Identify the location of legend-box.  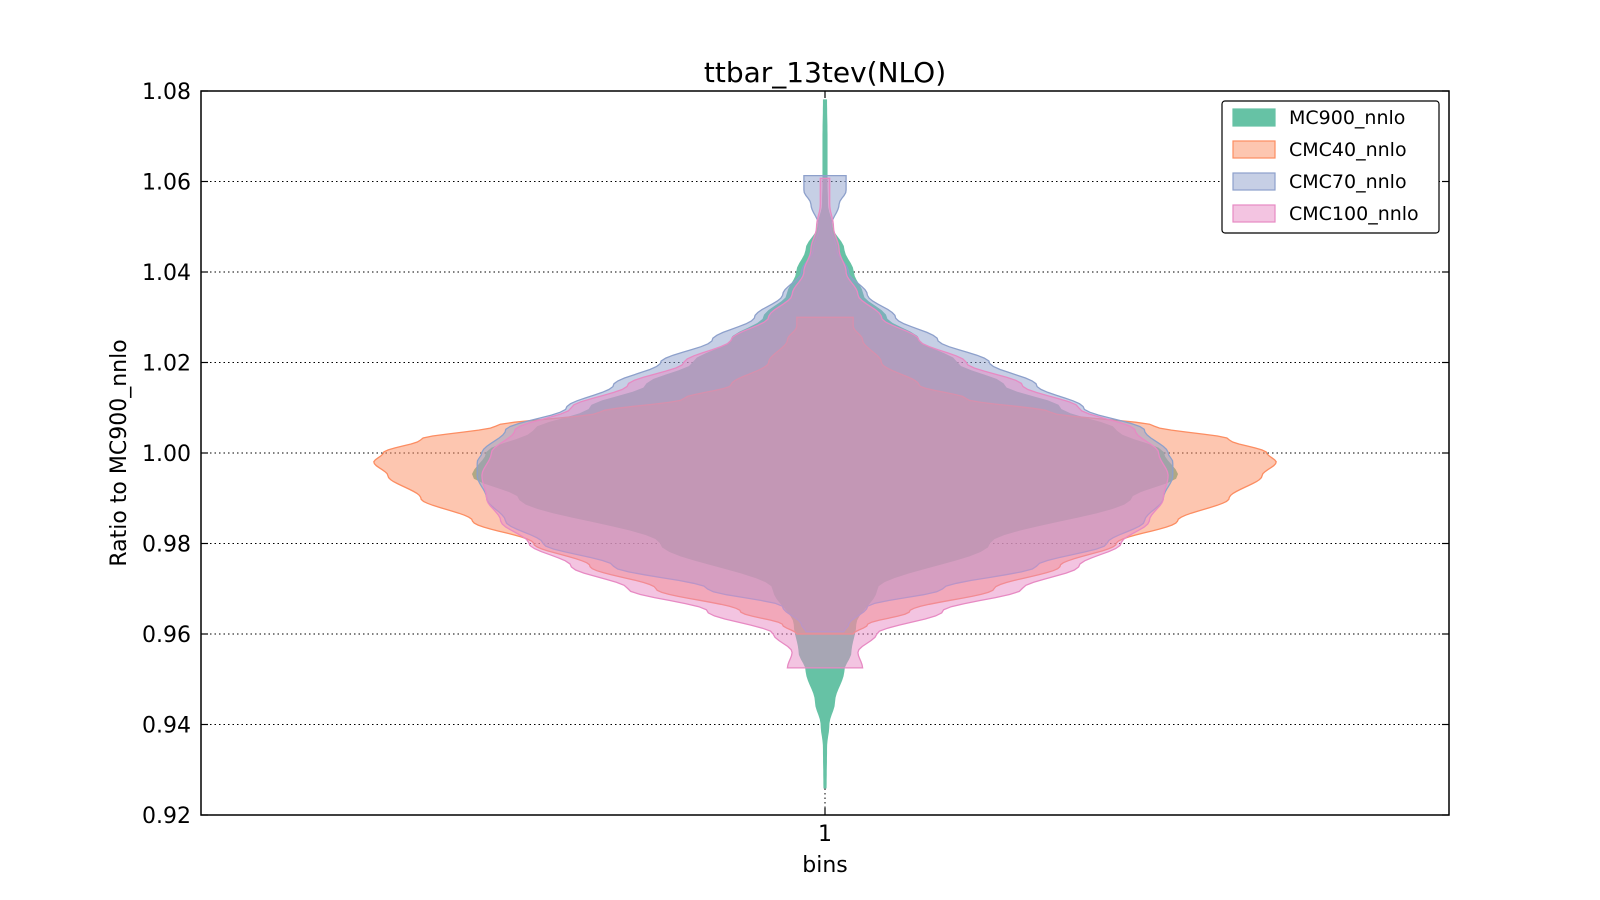
(1330, 167).